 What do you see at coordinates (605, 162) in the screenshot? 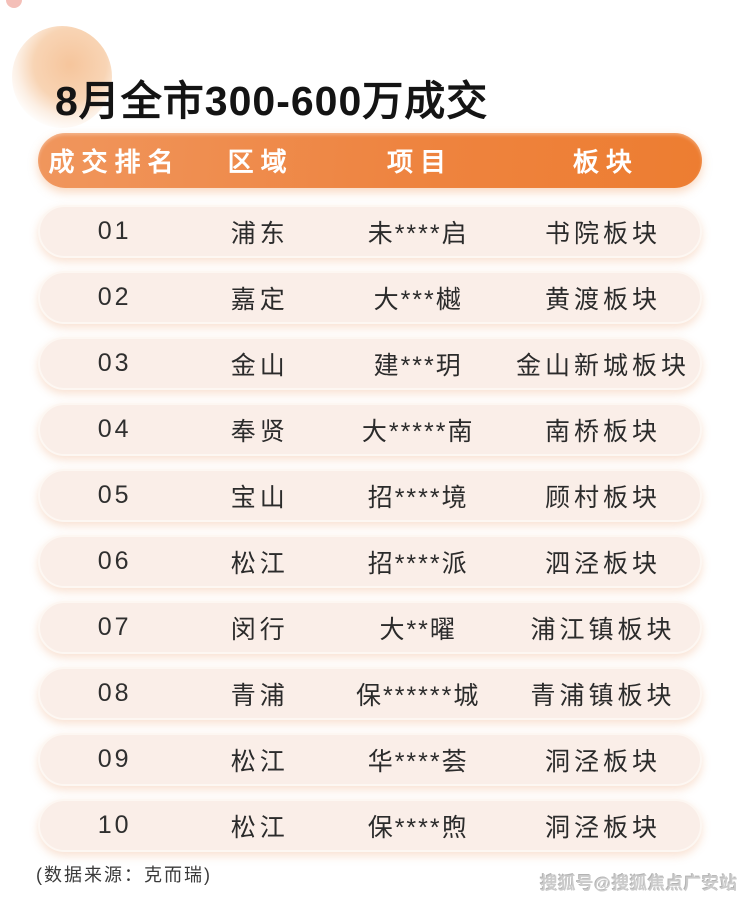
I see `column-header-plate: 板块` at bounding box center [605, 162].